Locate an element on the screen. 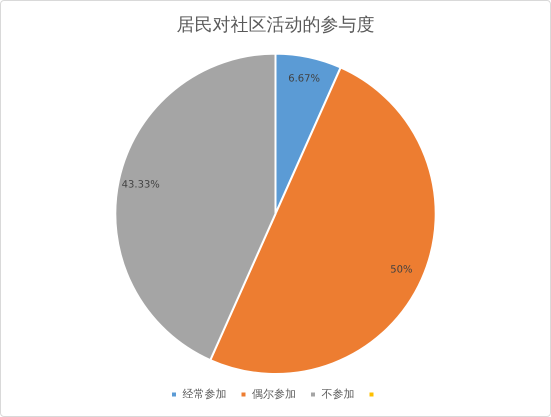  legend-label: 偶尔参加 is located at coordinates (274, 393).